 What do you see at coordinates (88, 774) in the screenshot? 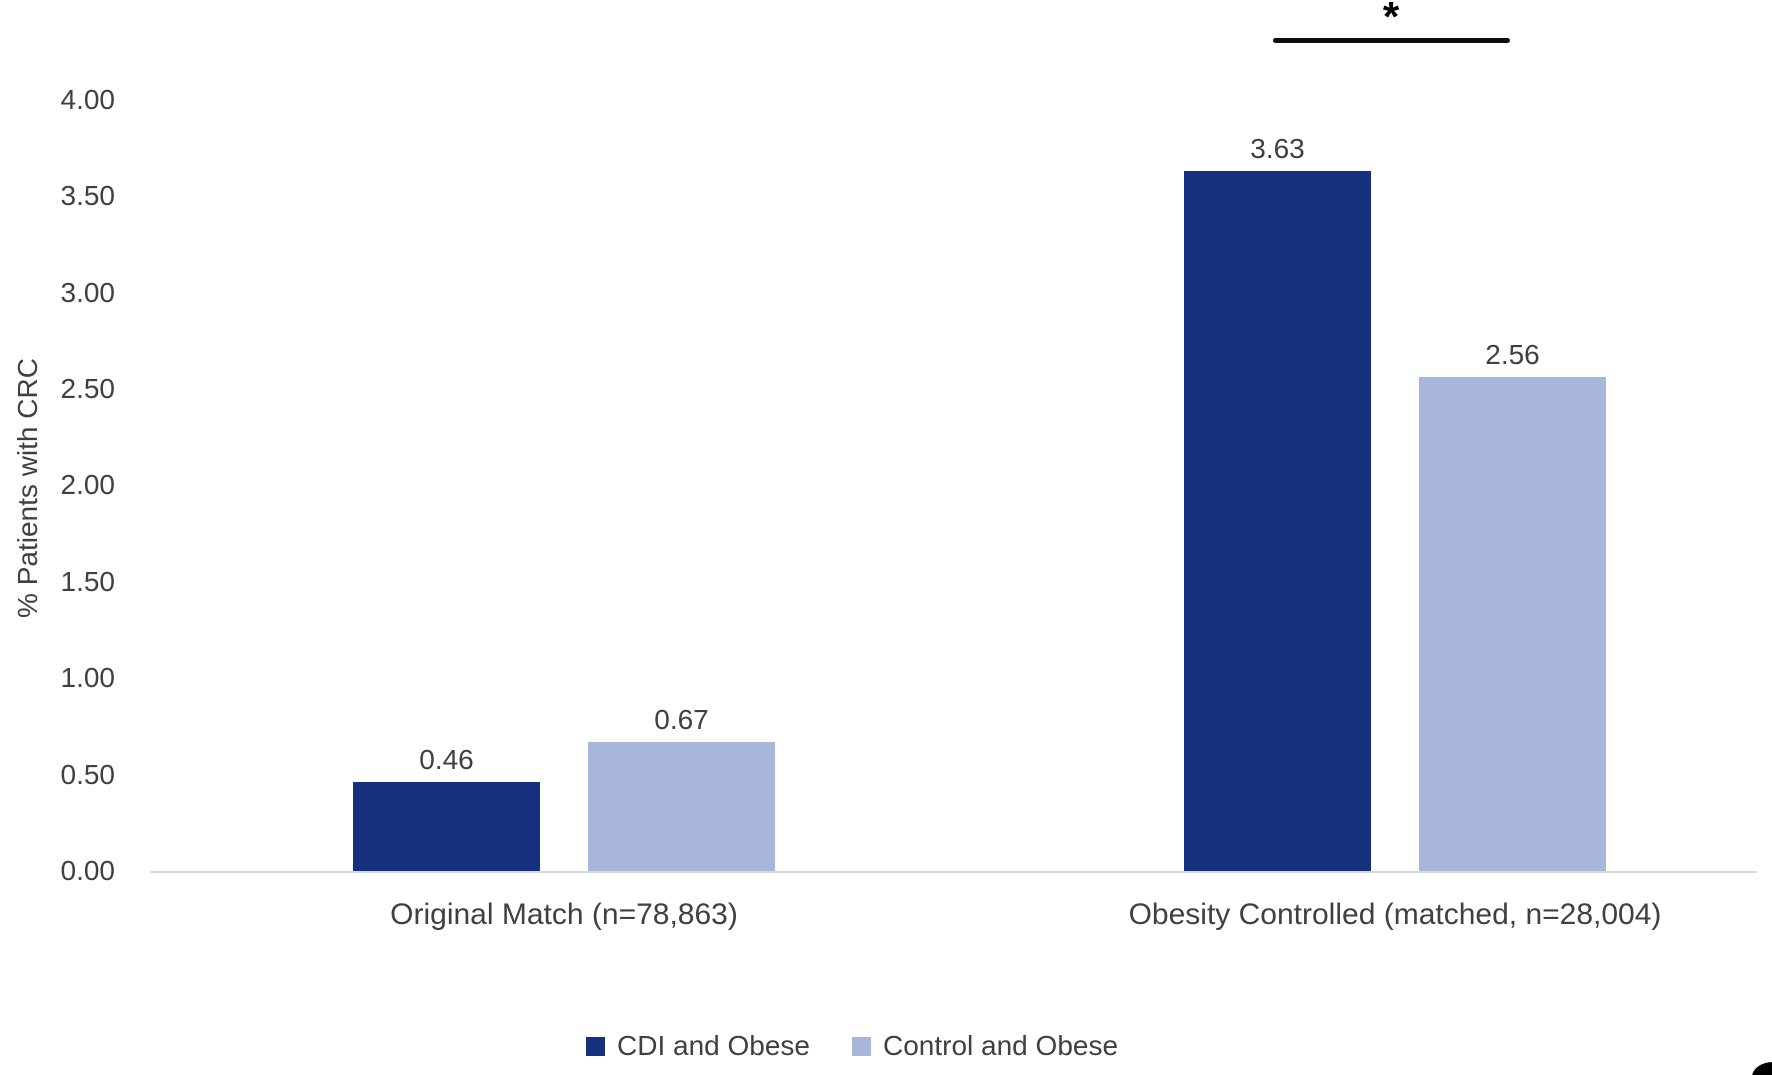
I see `y-axis-tick-label: 0.50` at bounding box center [88, 774].